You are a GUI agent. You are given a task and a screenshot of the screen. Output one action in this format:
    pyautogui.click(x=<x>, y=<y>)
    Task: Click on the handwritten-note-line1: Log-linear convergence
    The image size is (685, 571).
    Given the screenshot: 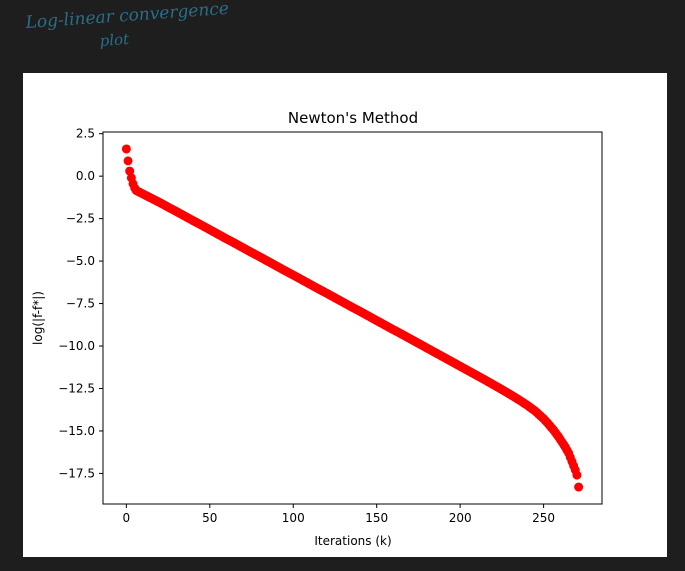 What is the action you would take?
    pyautogui.click(x=127, y=16)
    